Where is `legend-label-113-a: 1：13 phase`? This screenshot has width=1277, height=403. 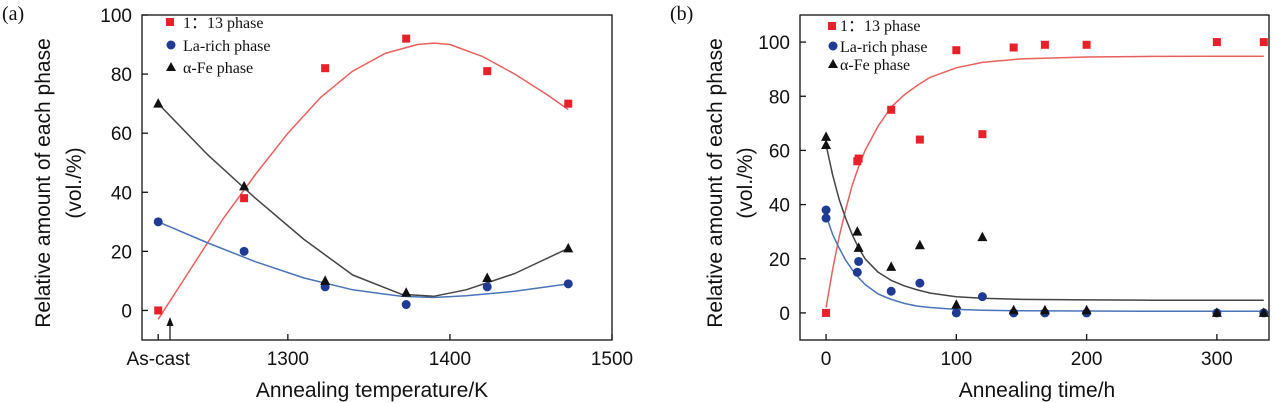
legend-label-113-a: 1：13 phase is located at coordinates (223, 23).